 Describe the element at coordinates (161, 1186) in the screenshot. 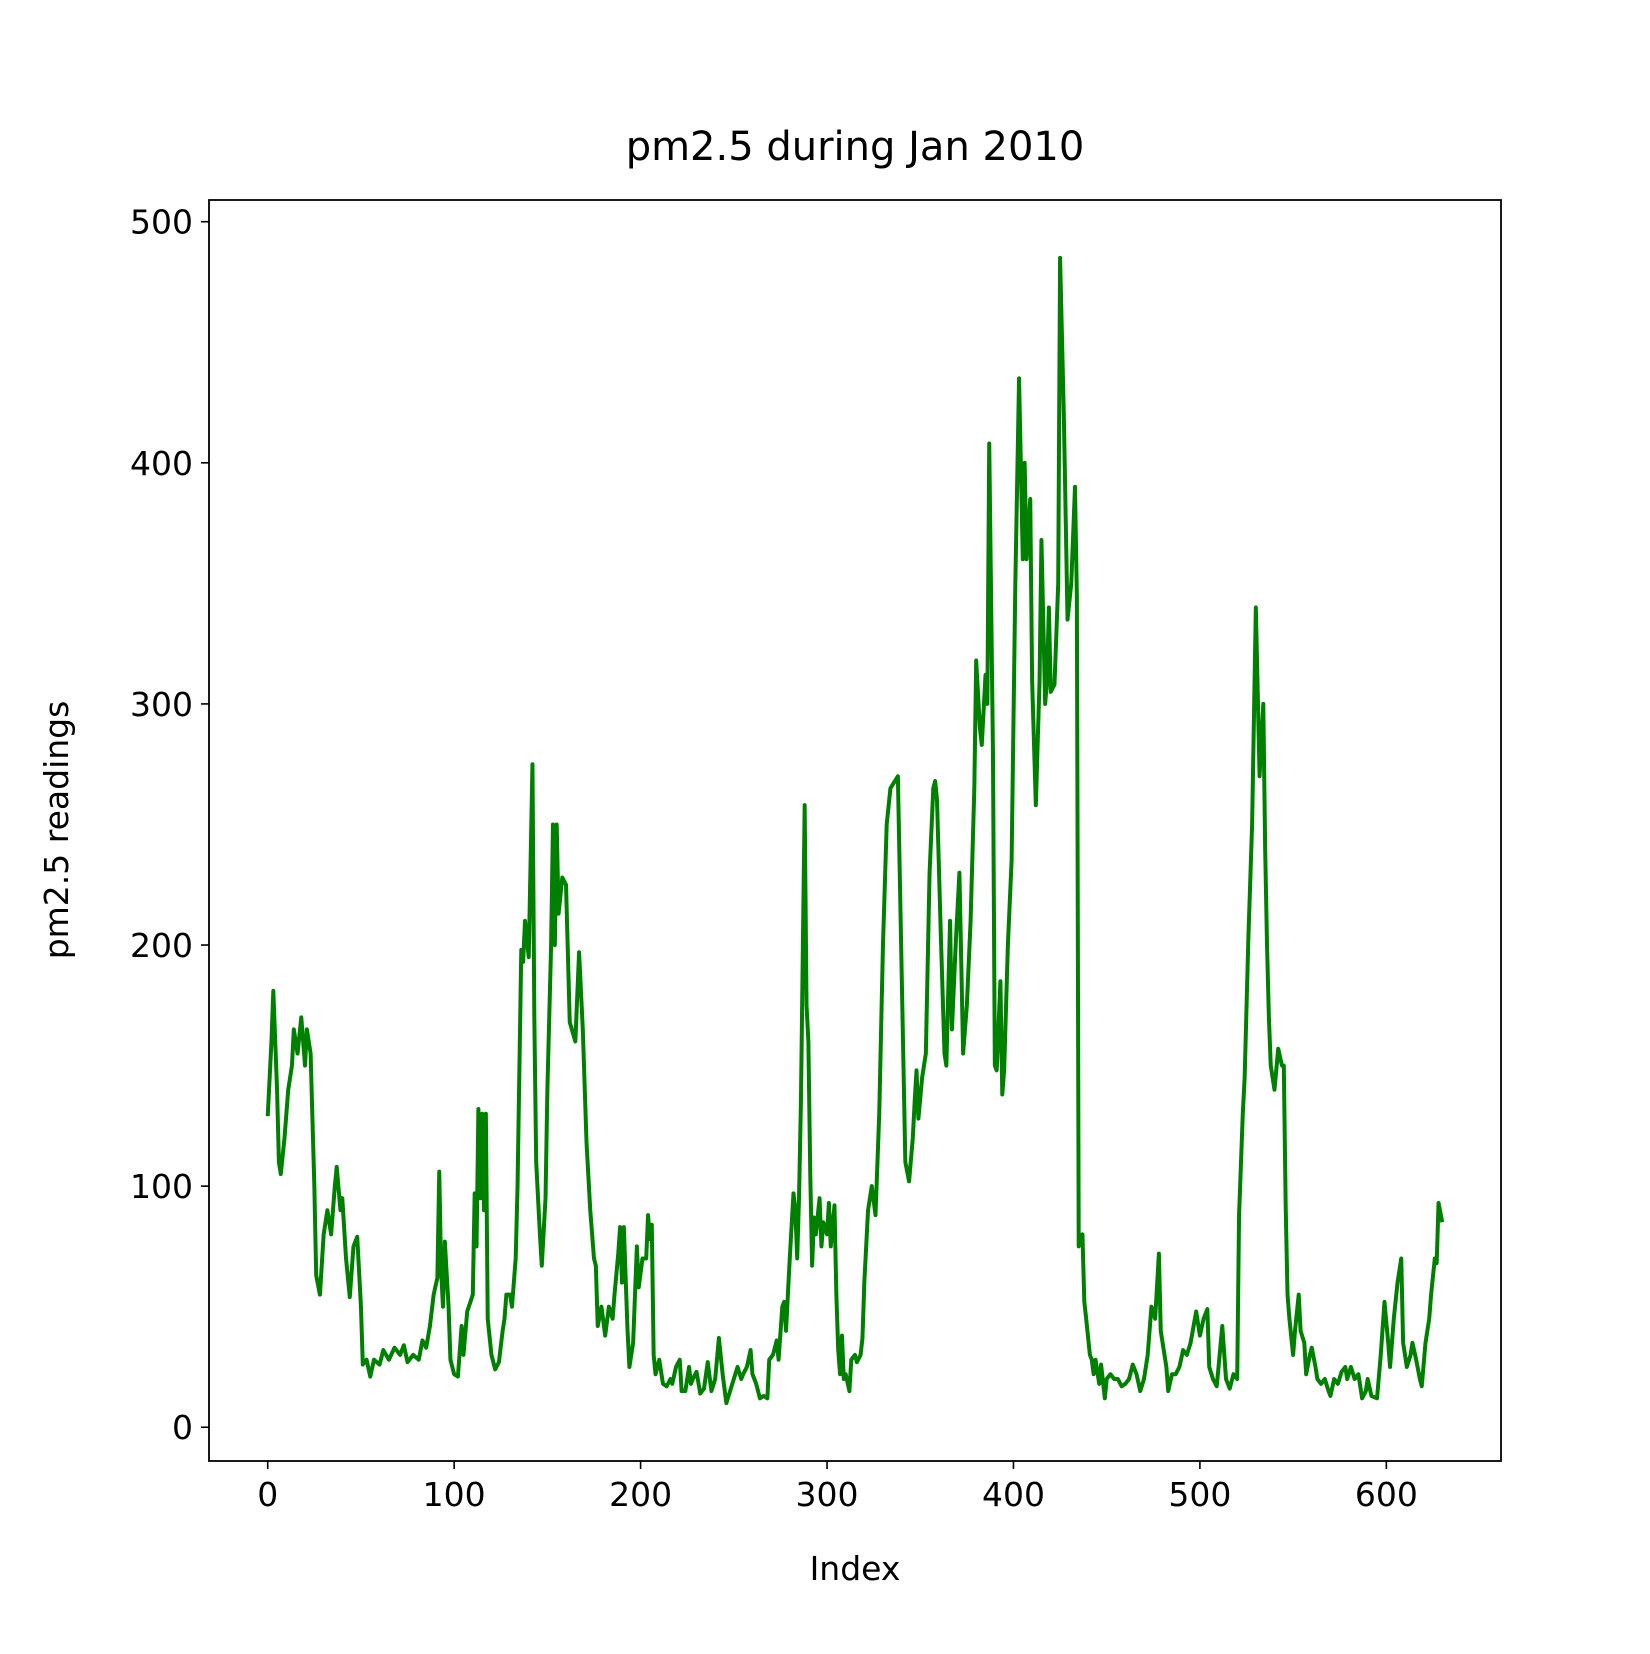

I see `y-tick-label: 100` at that location.